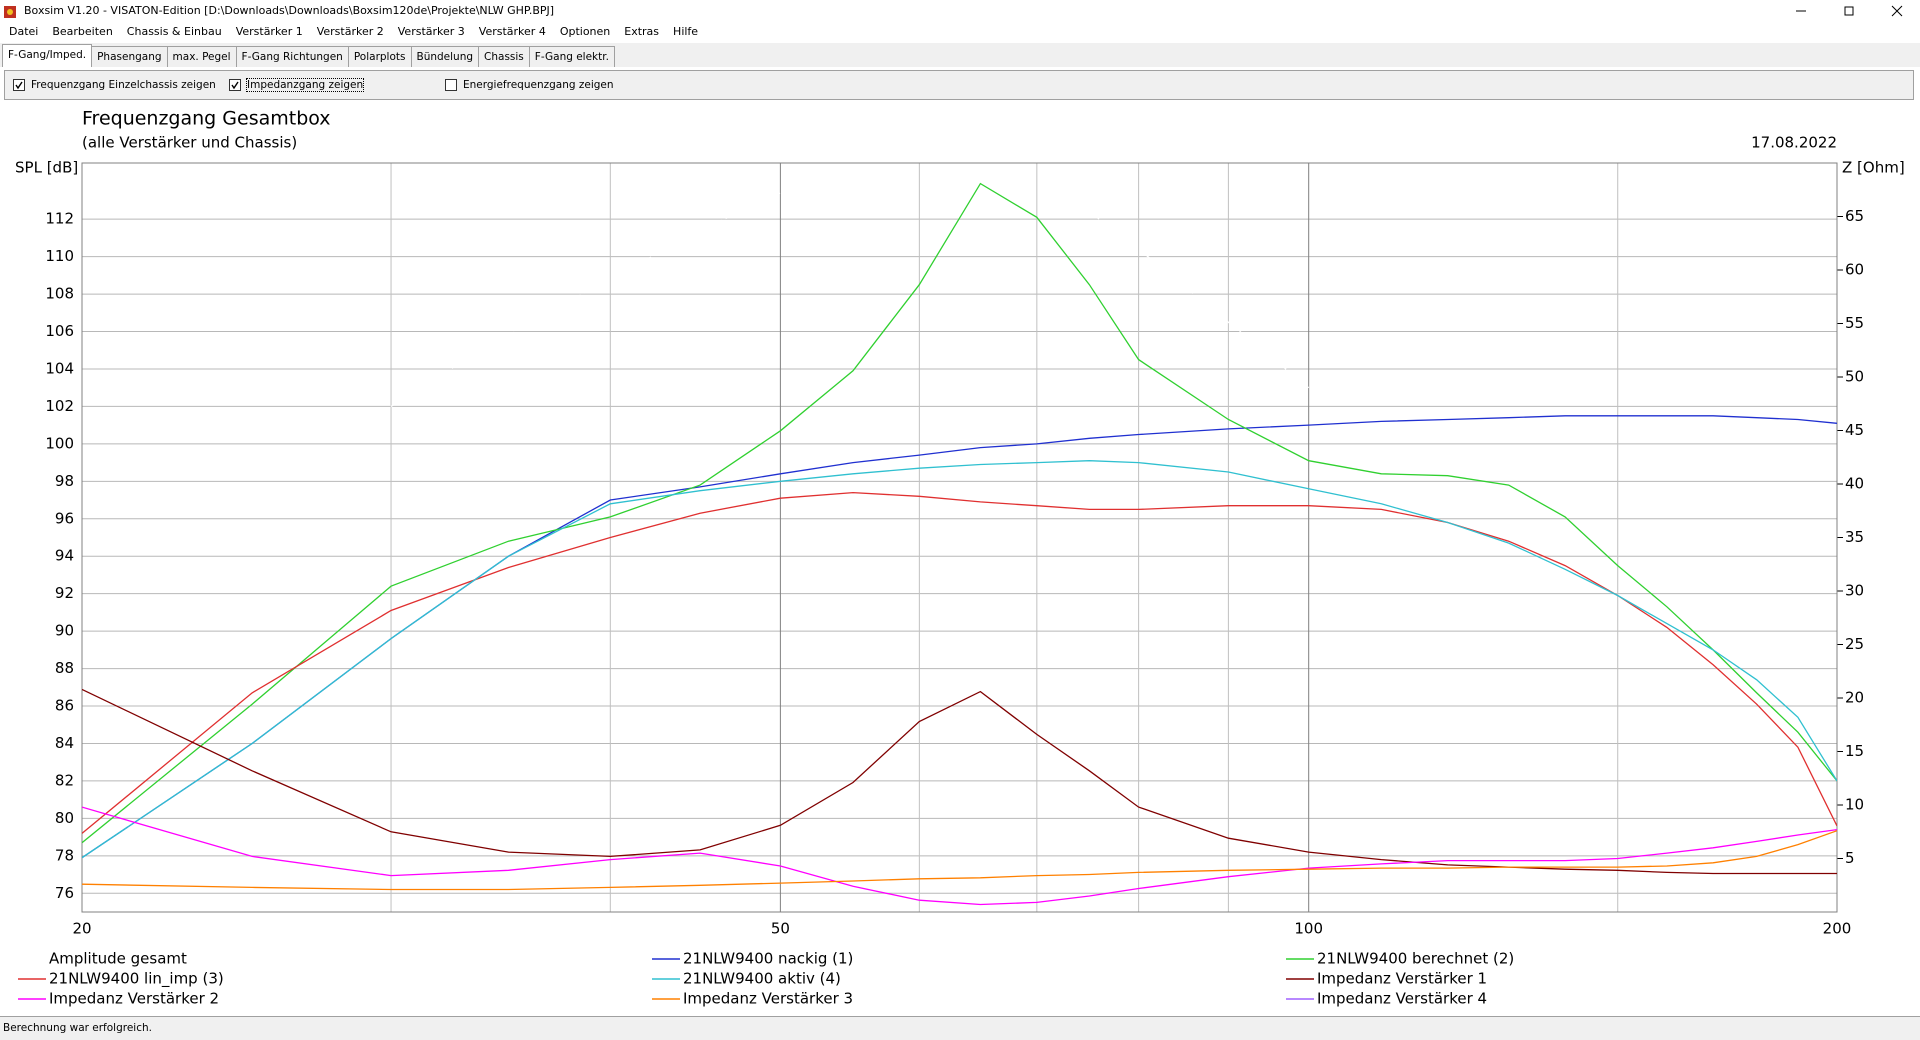  I want to click on menu-item: Chassis & Einbau, so click(174, 31).